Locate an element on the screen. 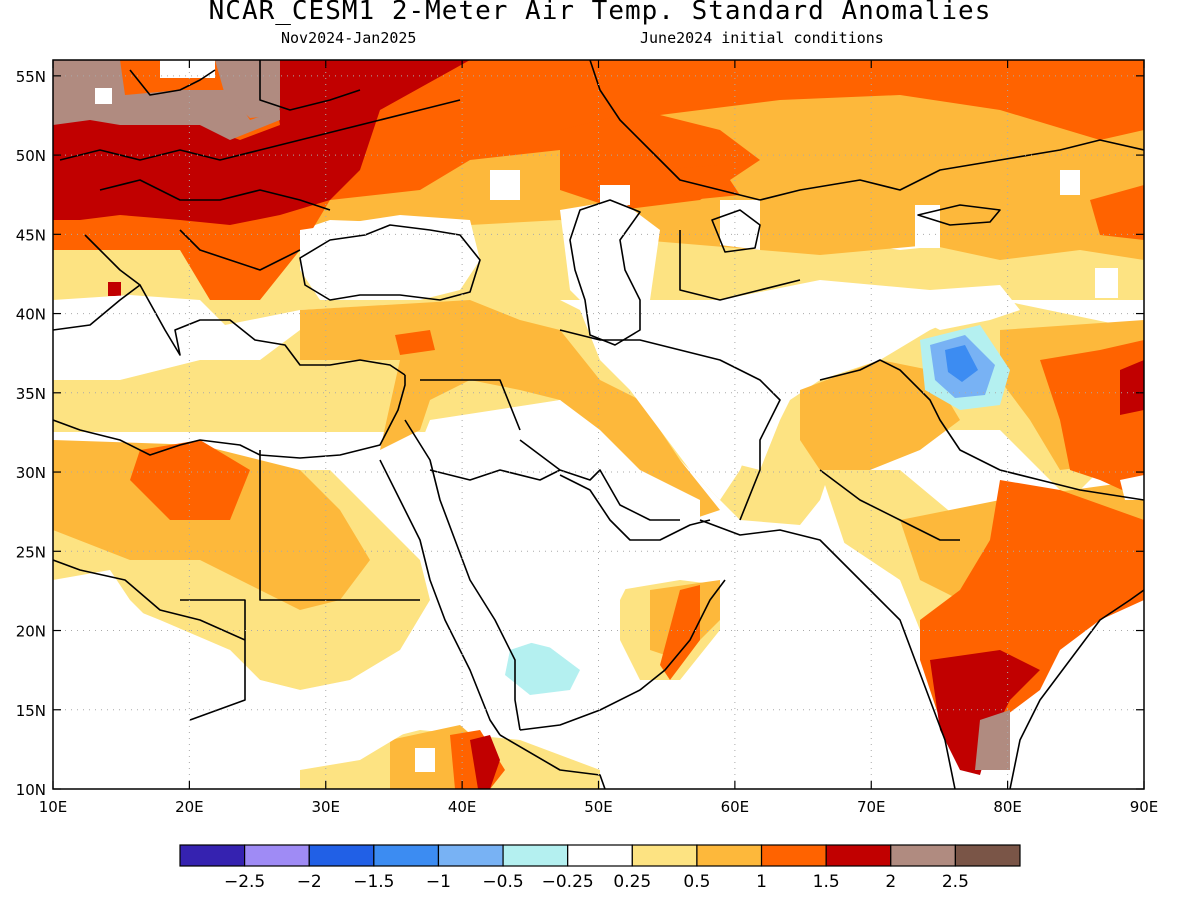 Image resolution: width=1200 pixels, height=900 pixels. colorbar-label: −1.5 is located at coordinates (373, 882).